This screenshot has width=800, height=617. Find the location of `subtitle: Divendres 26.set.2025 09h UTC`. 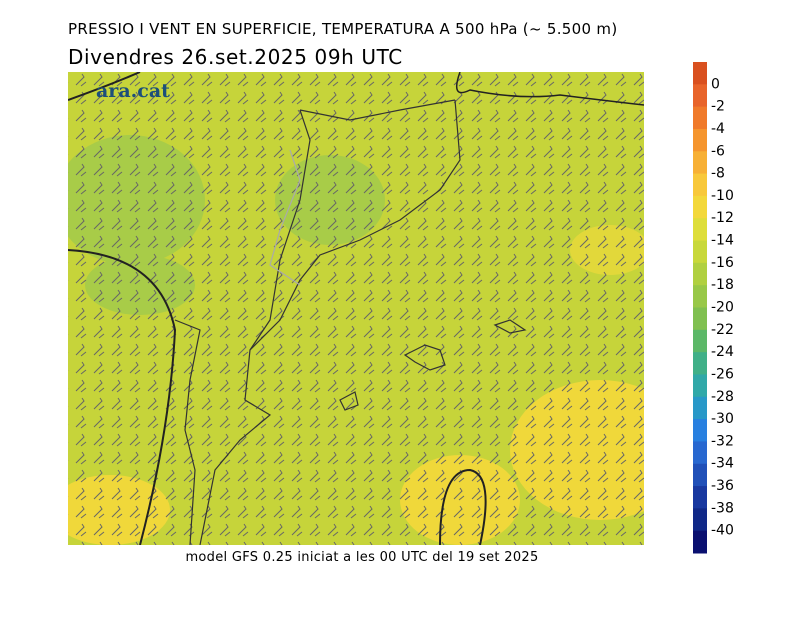

subtitle: Divendres 26.set.2025 09h UTC is located at coordinates (235, 57).